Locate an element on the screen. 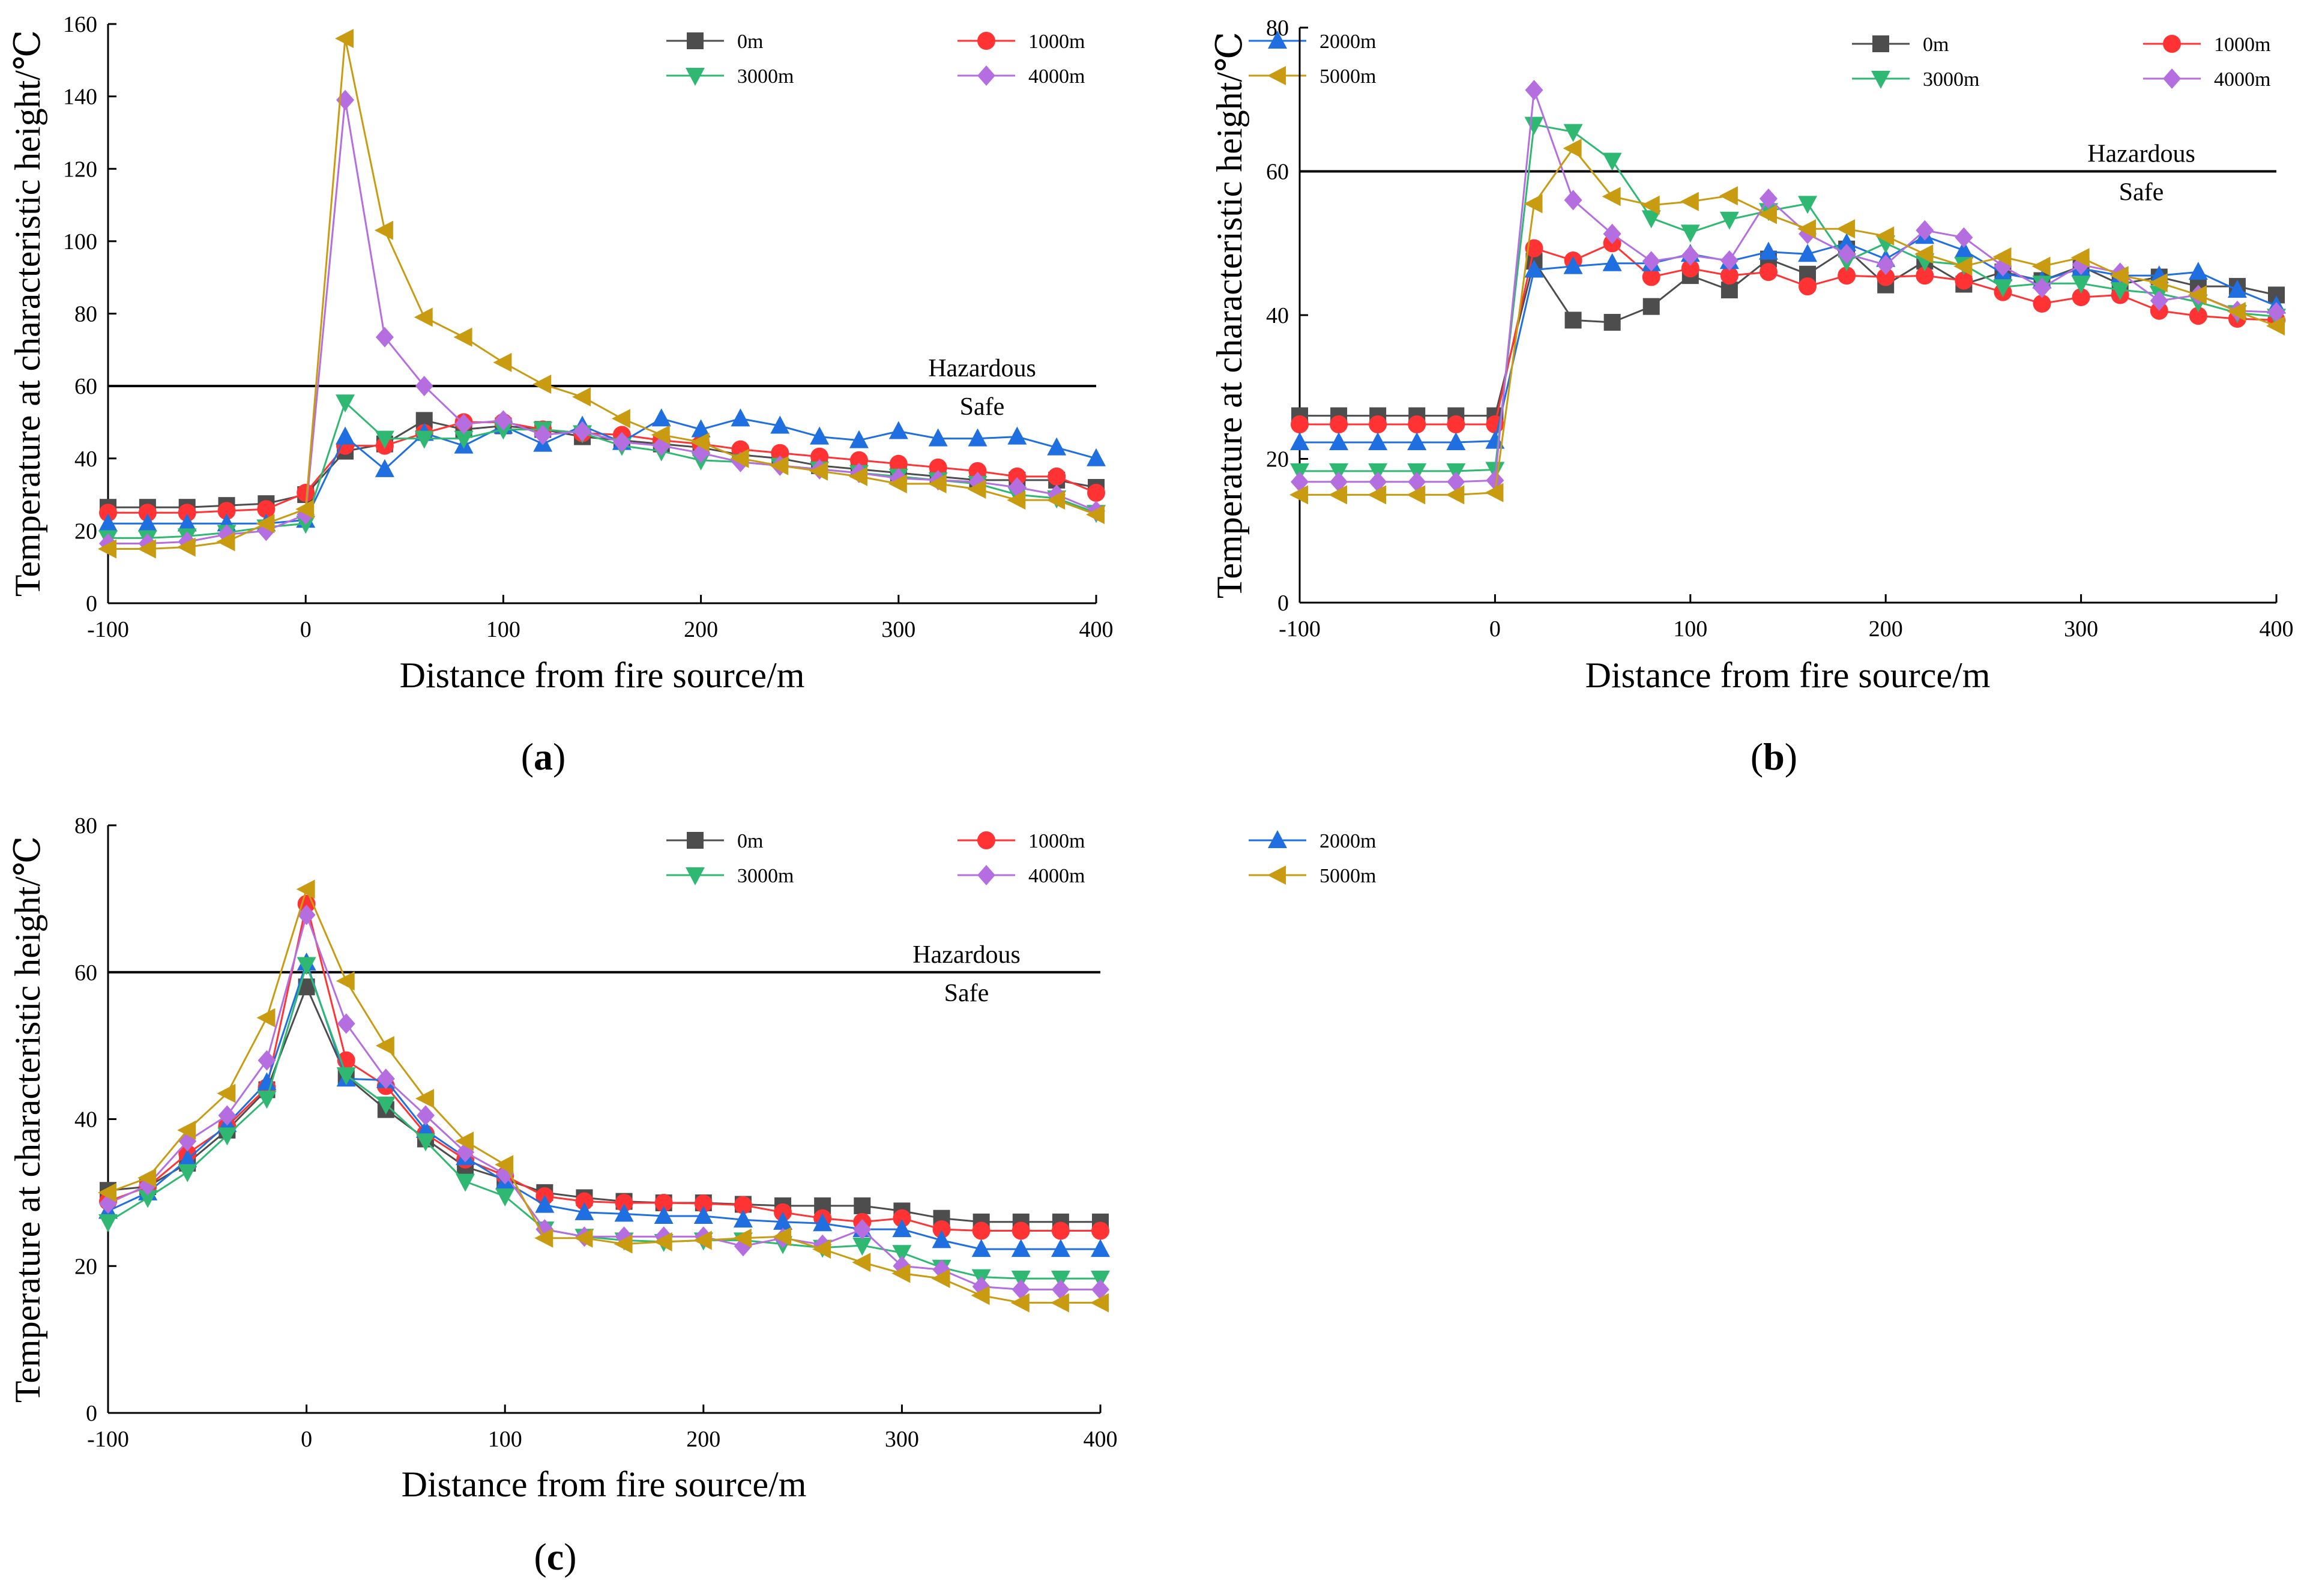  panel-label-letter: a is located at coordinates (543, 756).